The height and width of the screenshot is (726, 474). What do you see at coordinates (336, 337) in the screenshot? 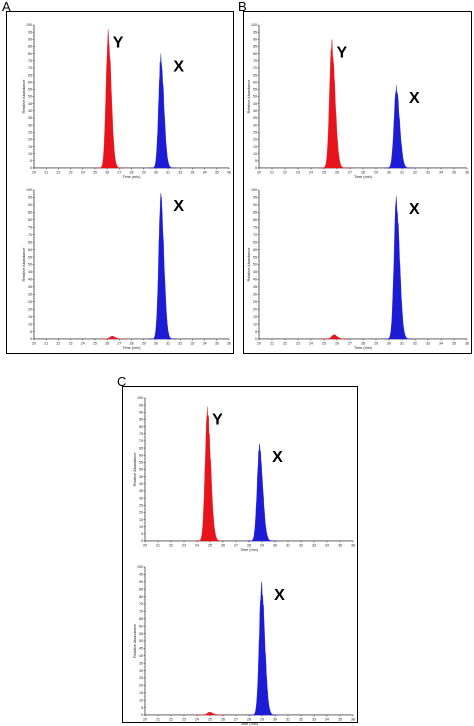
I see `minor-peak` at bounding box center [336, 337].